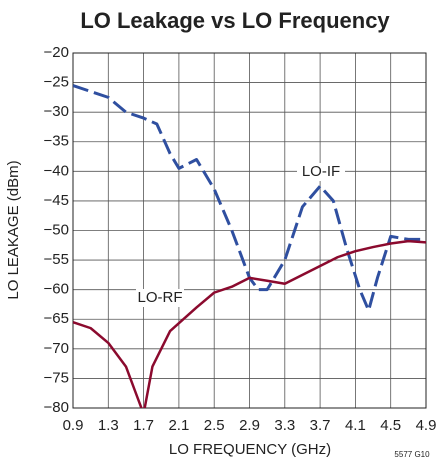  What do you see at coordinates (412, 454) in the screenshot?
I see `footnote: 5577 G10` at bounding box center [412, 454].